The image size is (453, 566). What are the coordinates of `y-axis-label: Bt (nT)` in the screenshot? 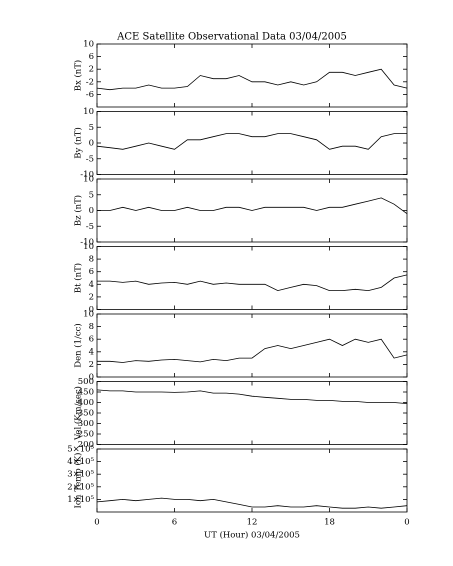 It's located at (78, 278).